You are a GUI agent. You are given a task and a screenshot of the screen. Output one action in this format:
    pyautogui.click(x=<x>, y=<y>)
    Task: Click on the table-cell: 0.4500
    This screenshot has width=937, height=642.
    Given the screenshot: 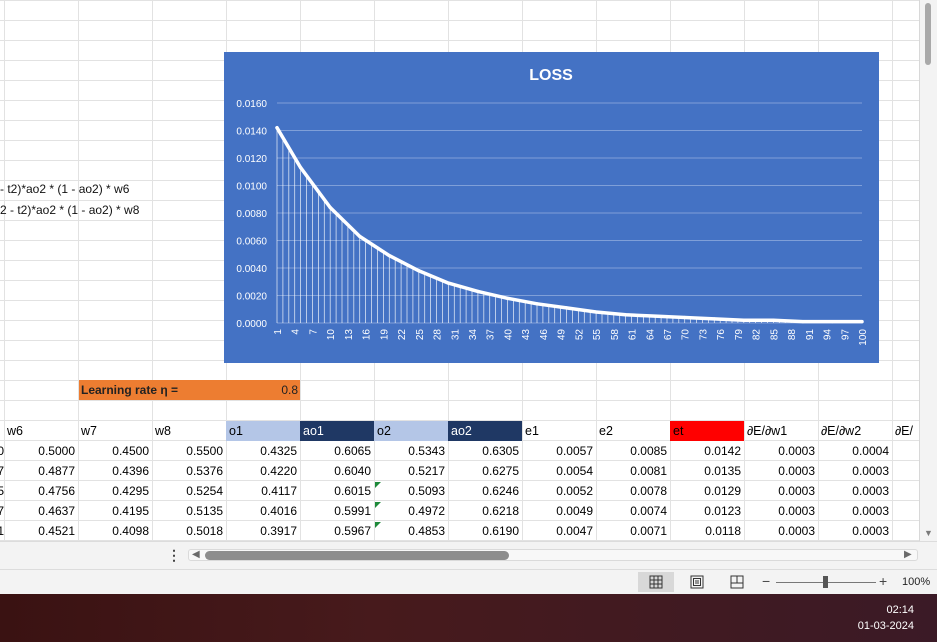 What is the action you would take?
    pyautogui.click(x=130, y=451)
    